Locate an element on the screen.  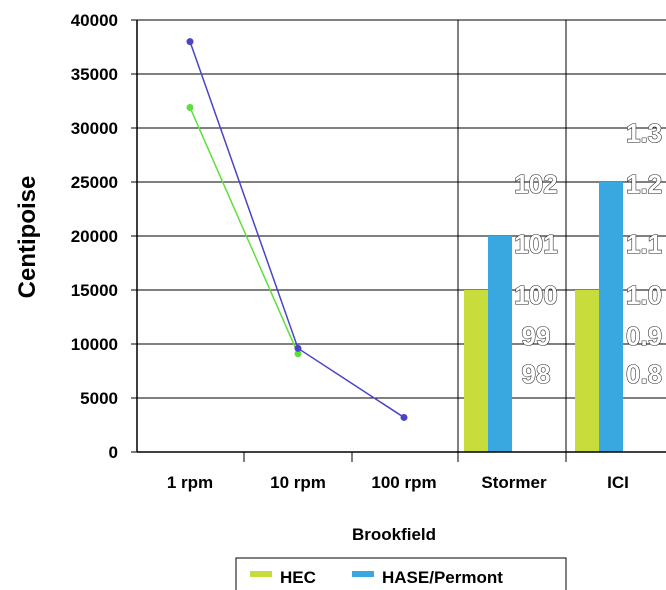
stormer-scale-label: 100 is located at coordinates (535, 295).